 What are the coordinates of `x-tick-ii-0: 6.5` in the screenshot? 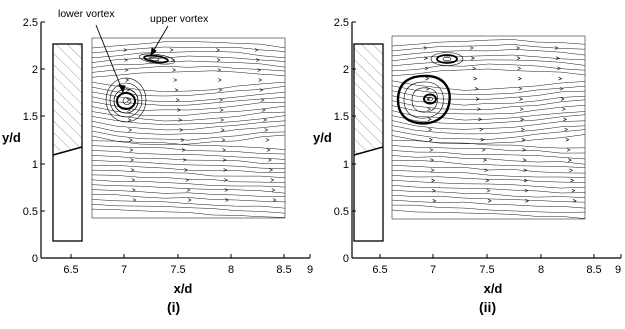 It's located at (379, 270).